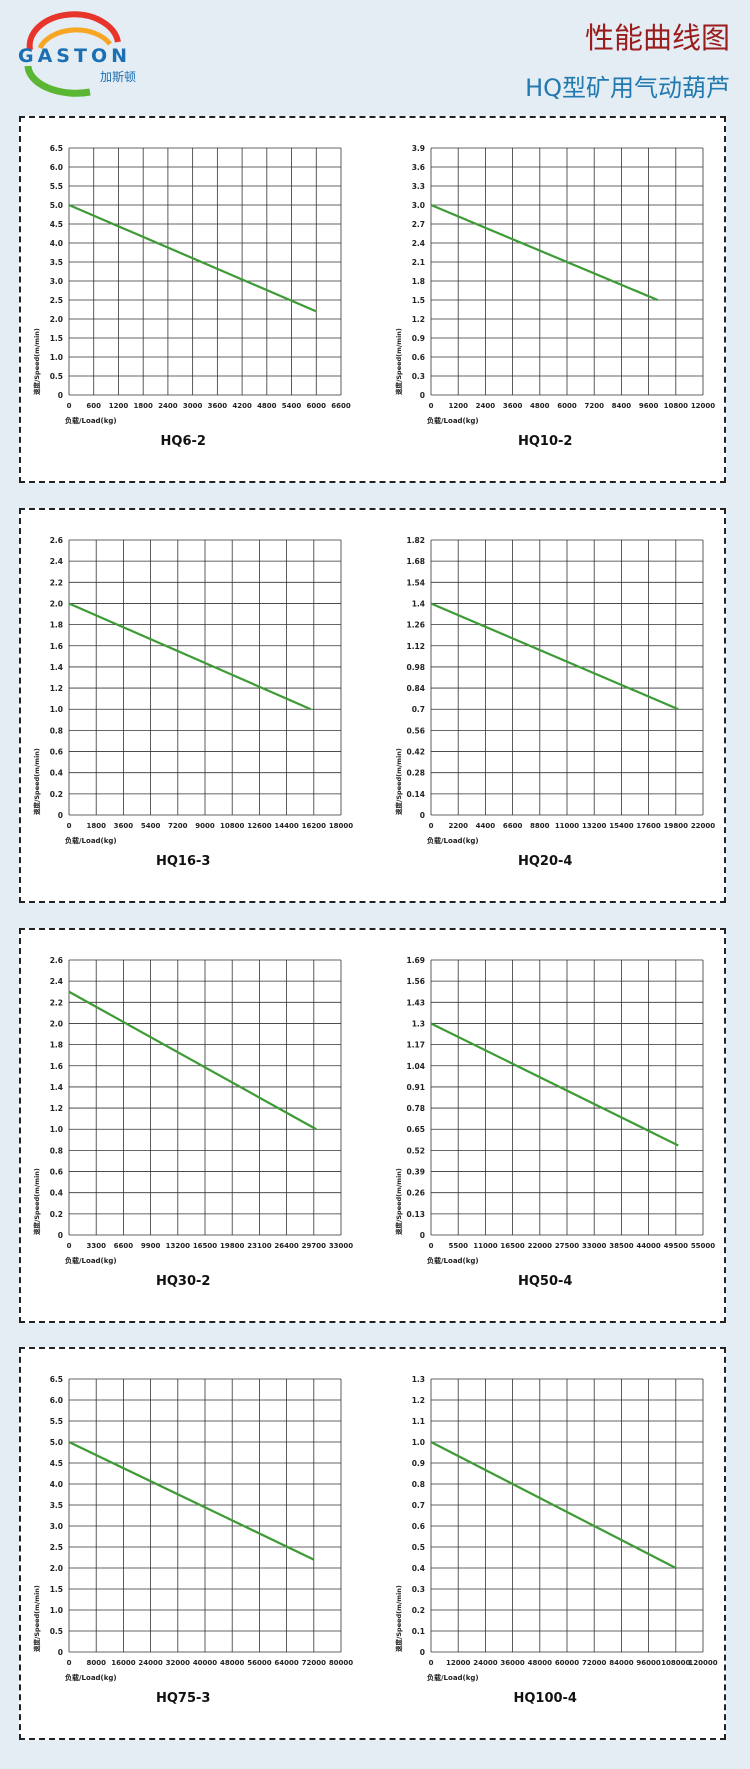  I want to click on x-tick-label: 49500, so click(676, 1246).